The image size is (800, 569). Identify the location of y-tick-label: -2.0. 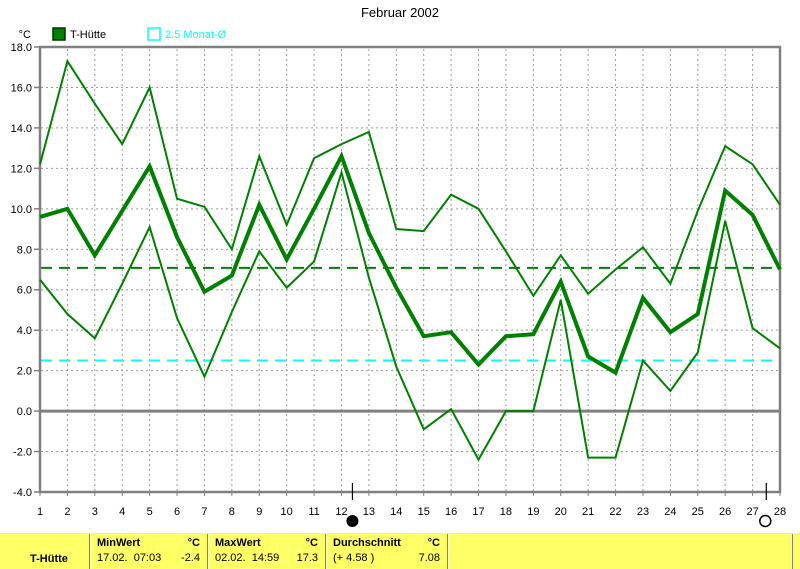
(22, 453).